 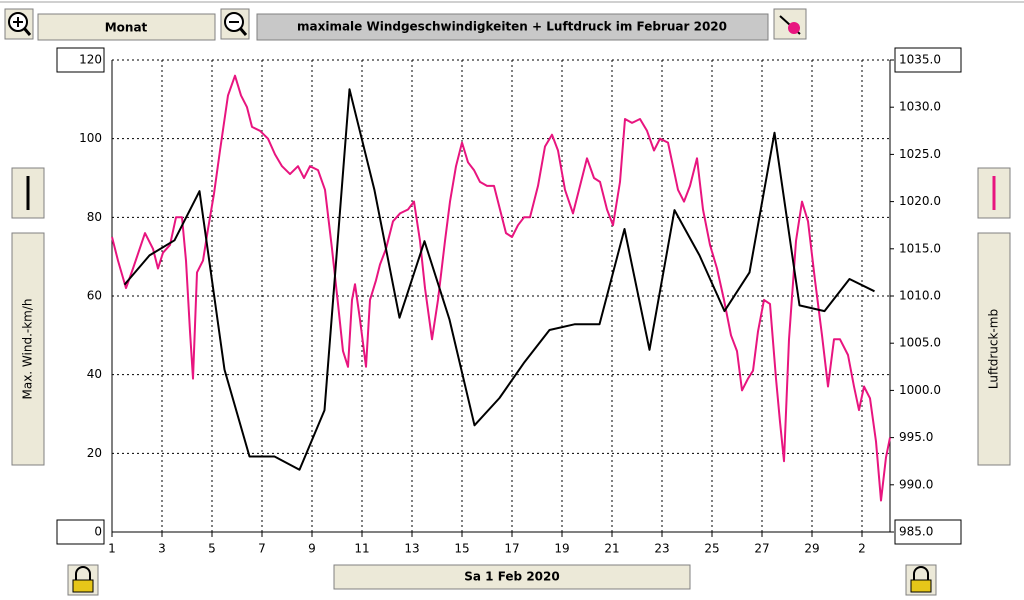 I want to click on x-tick-label: 25, so click(x=711, y=549).